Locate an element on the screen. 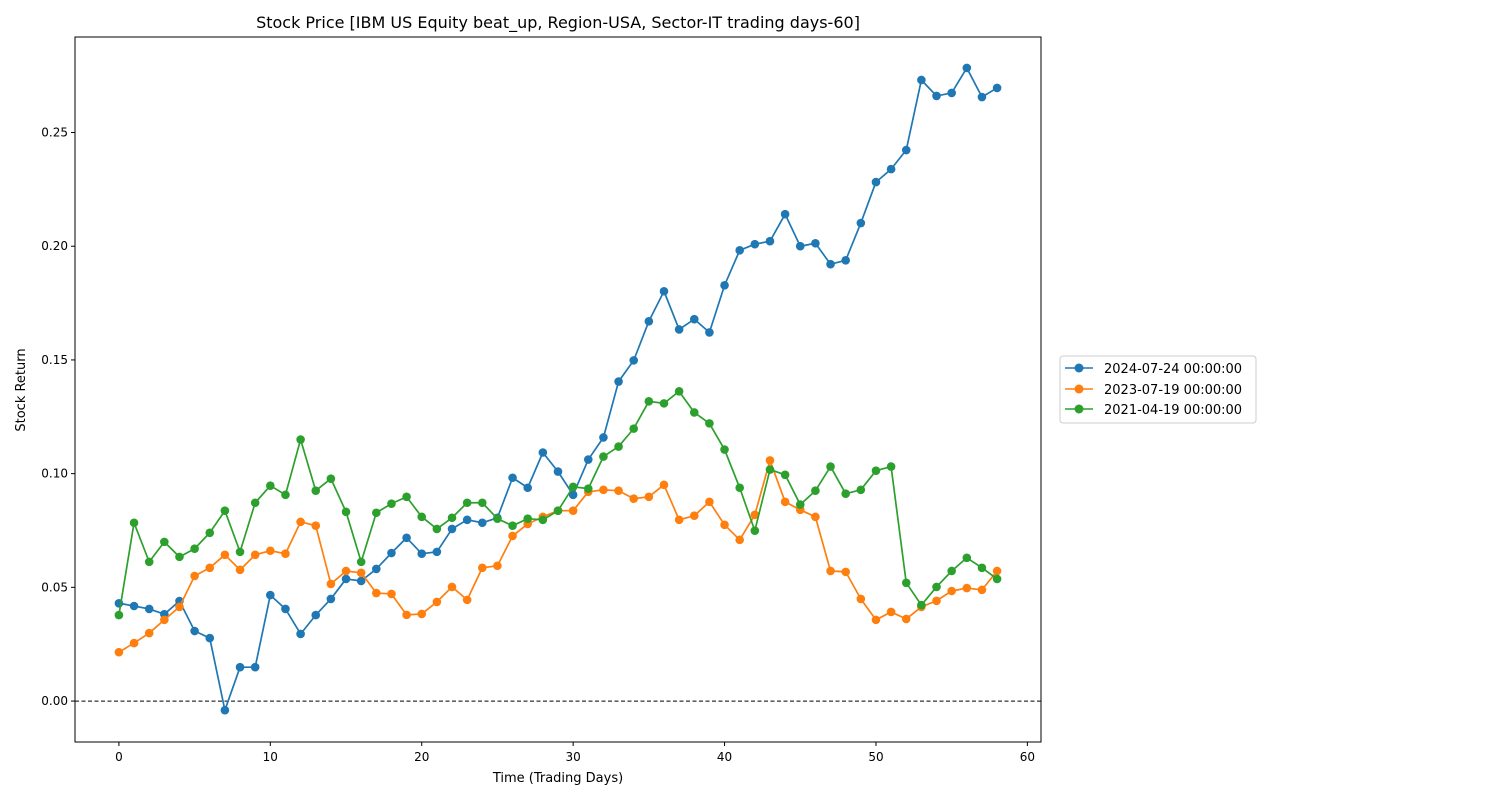 This screenshot has width=1500, height=800. x-tick-label-40: 40 is located at coordinates (724, 757).